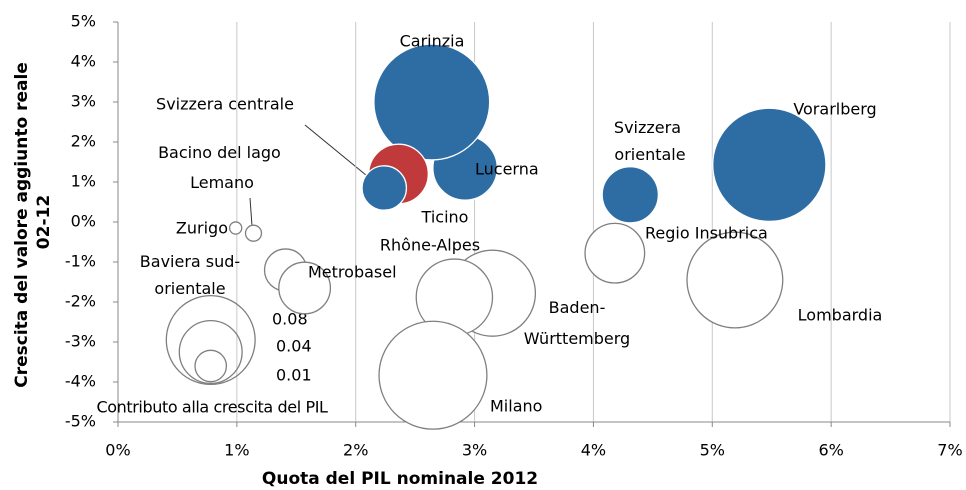 The height and width of the screenshot is (490, 966). Describe the element at coordinates (117, 450) in the screenshot. I see `x-tick-label: 0%` at that location.